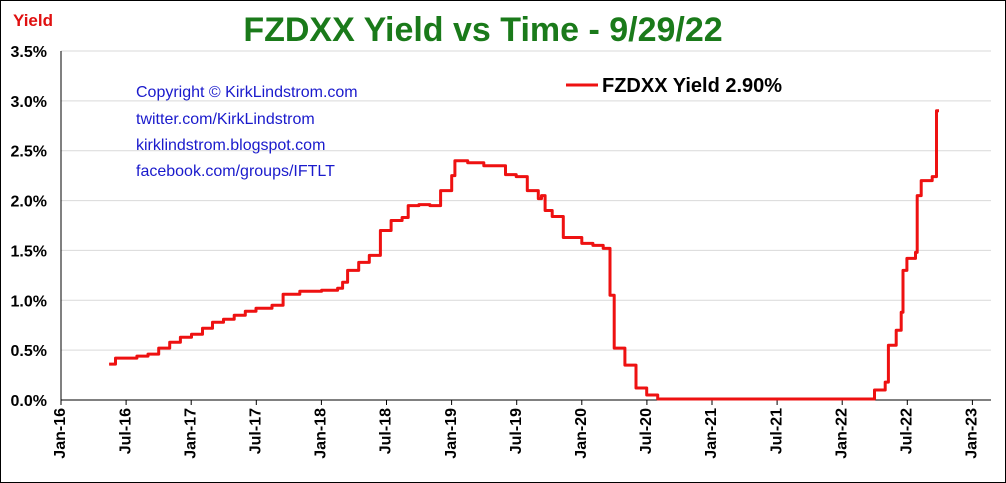 The height and width of the screenshot is (483, 1006). Describe the element at coordinates (29, 202) in the screenshot. I see `y-tick-label: 2.0%` at that location.